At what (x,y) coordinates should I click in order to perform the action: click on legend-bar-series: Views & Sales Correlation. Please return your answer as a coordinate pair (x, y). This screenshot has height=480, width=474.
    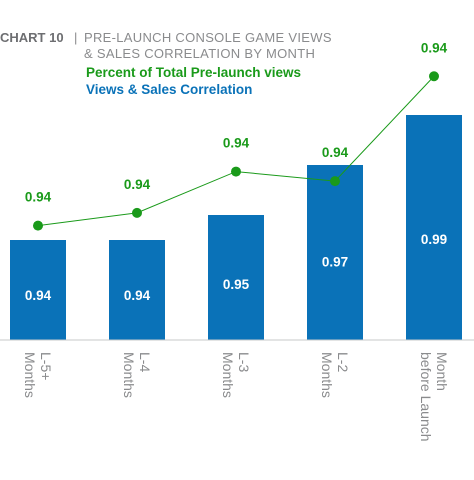
    Looking at the image, I should click on (169, 89).